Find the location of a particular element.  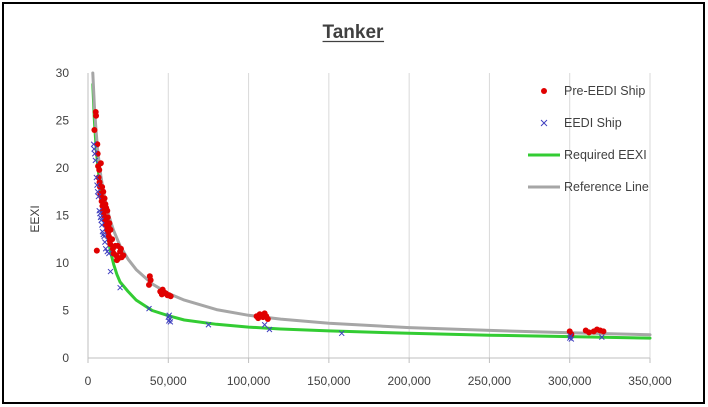

y-tick-label: 30 is located at coordinates (63, 73).